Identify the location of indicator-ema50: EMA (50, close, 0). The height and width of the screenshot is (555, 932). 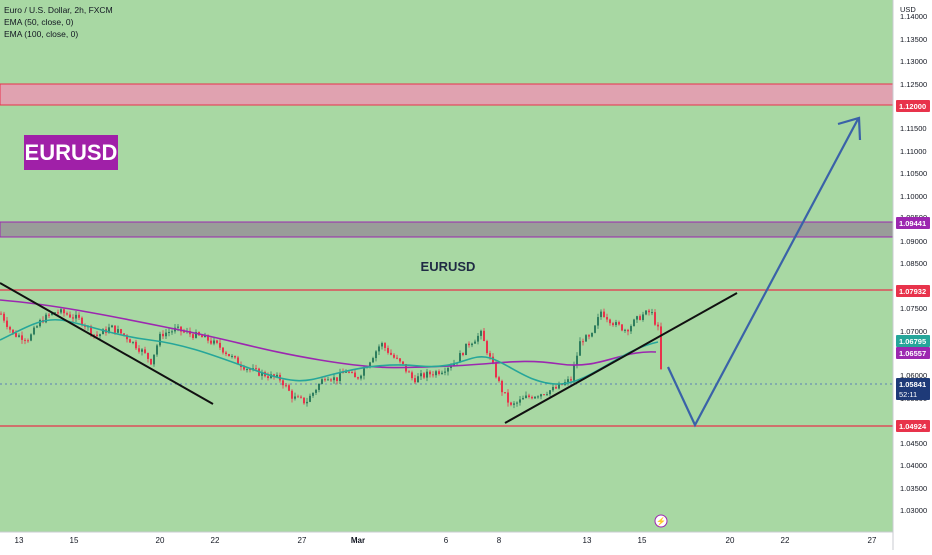
(39, 22).